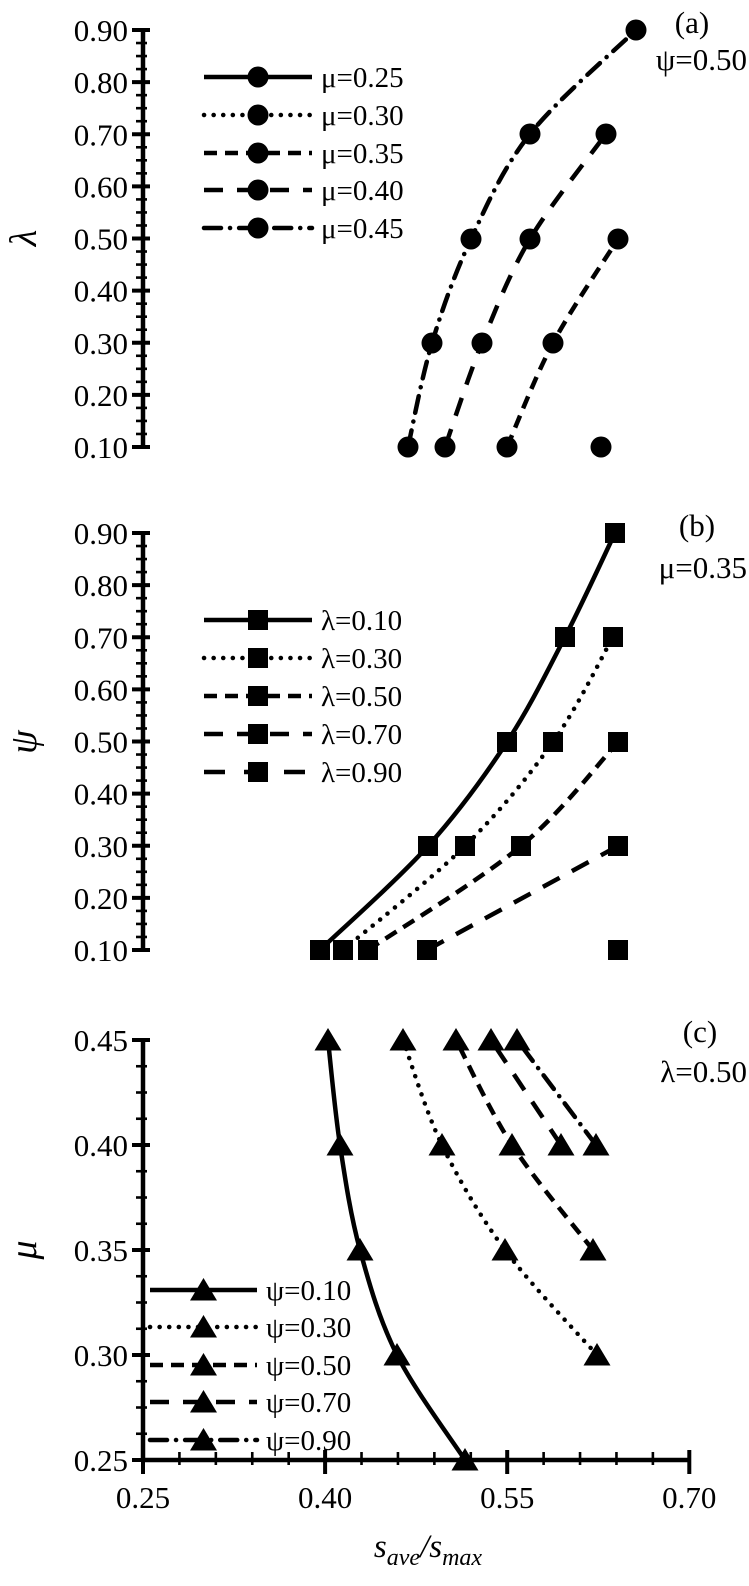 Image resolution: width=749 pixels, height=1586 pixels. What do you see at coordinates (361, 773) in the screenshot?
I see `legend-label: λ=0.90` at bounding box center [361, 773].